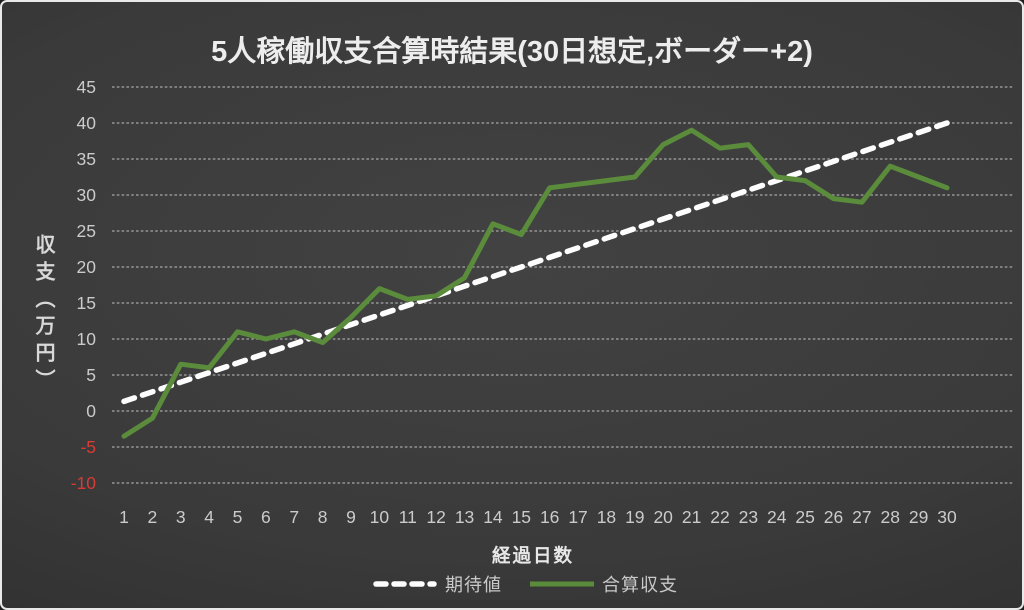  Describe the element at coordinates (525, 584) in the screenshot. I see `legend: 期待値 合算収支` at that location.